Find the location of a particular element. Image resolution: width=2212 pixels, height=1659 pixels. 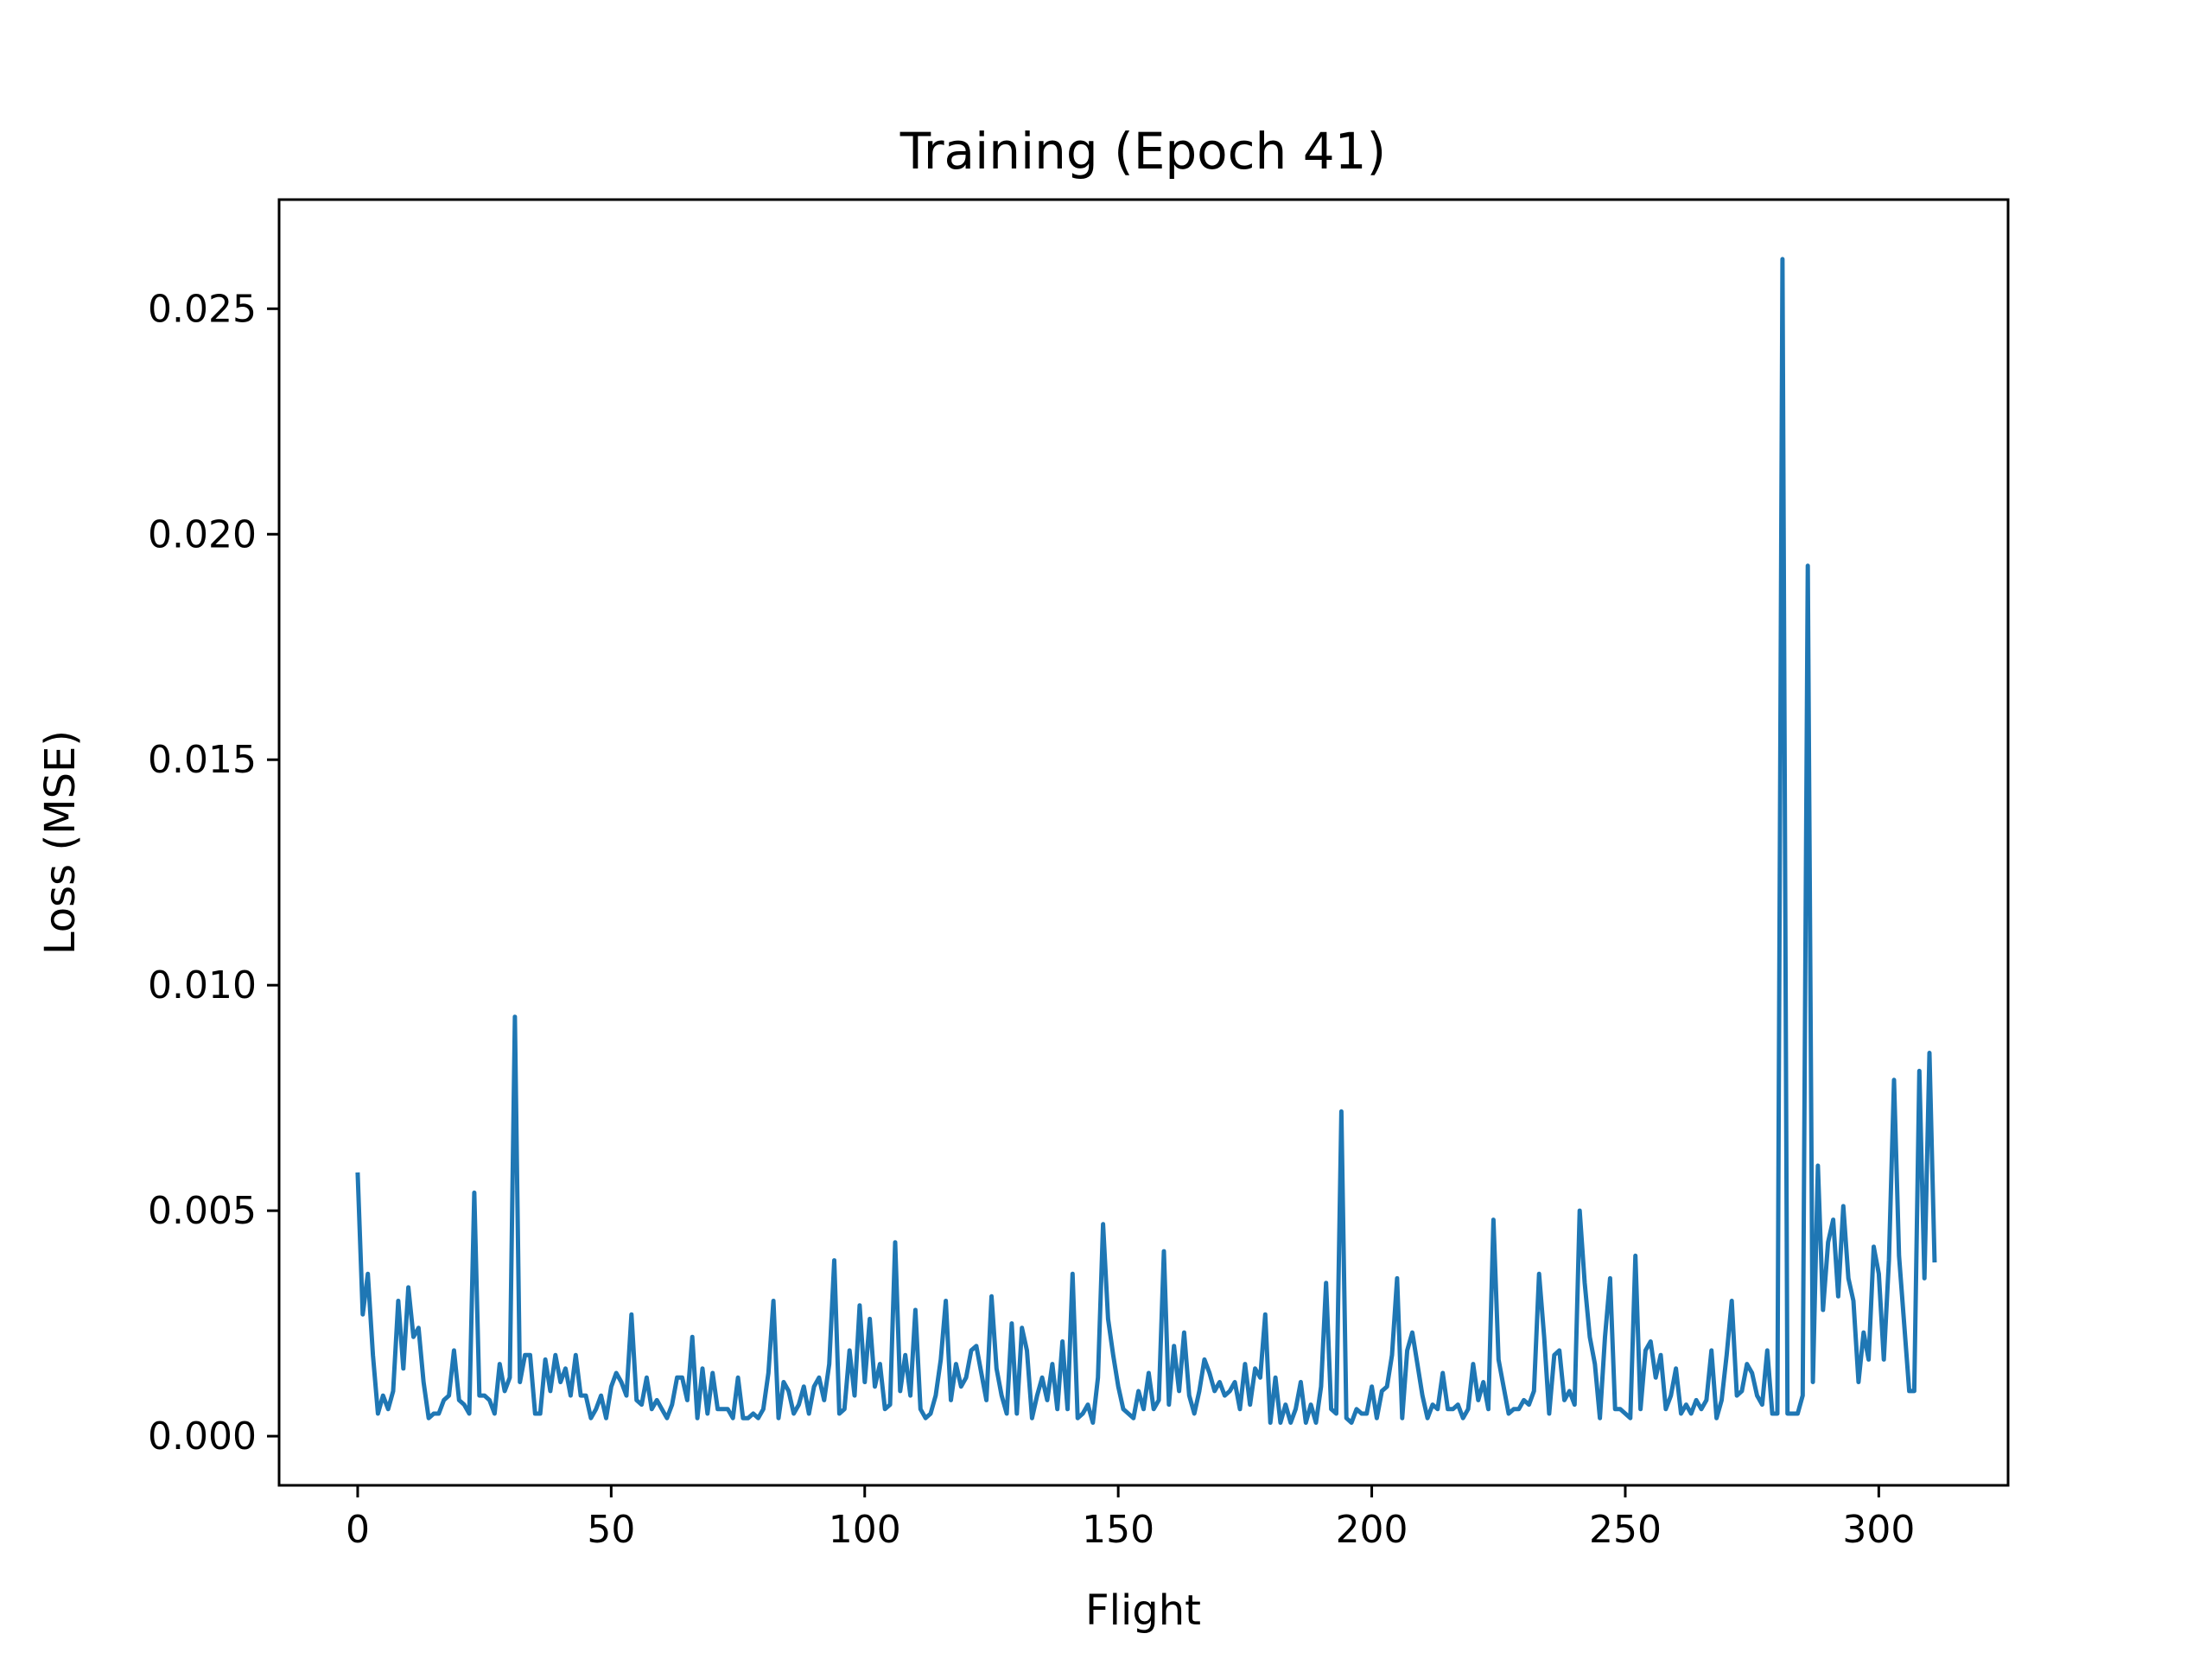

y-tick-label: 0.025 is located at coordinates (202, 309).